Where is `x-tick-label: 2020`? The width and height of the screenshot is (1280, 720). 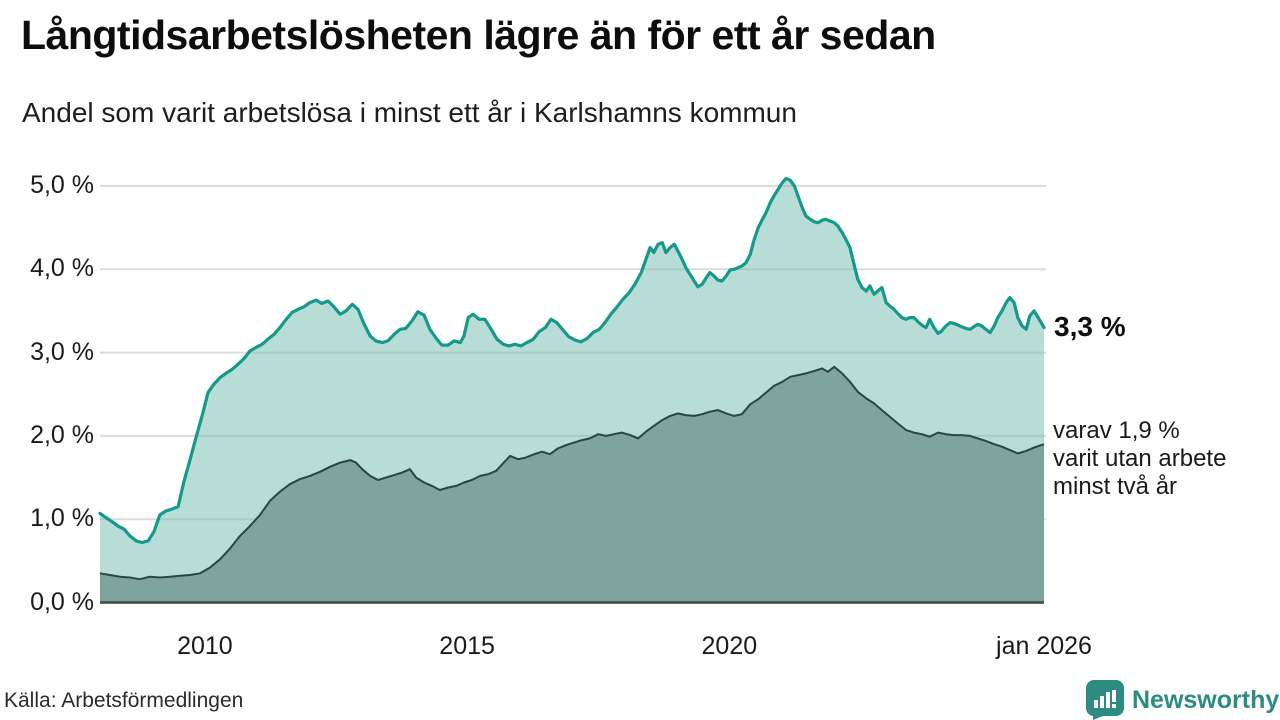
x-tick-label: 2020 is located at coordinates (729, 646).